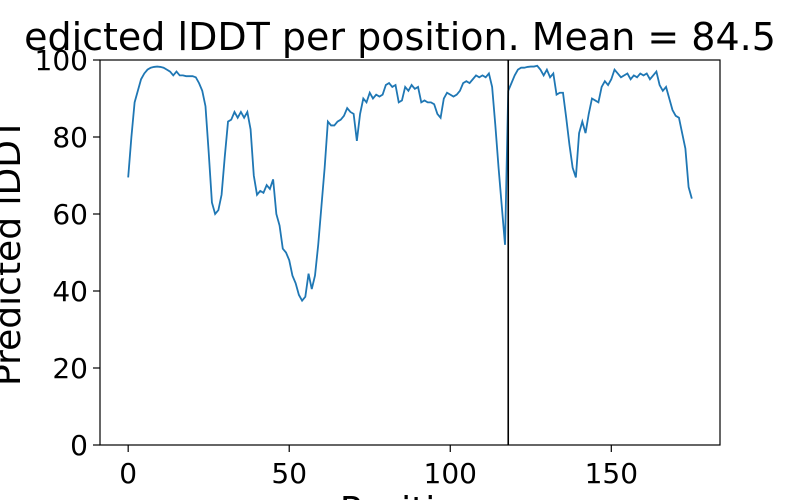 Image resolution: width=800 pixels, height=500 pixels. I want to click on x-axis-label: Position, so click(410, 495).